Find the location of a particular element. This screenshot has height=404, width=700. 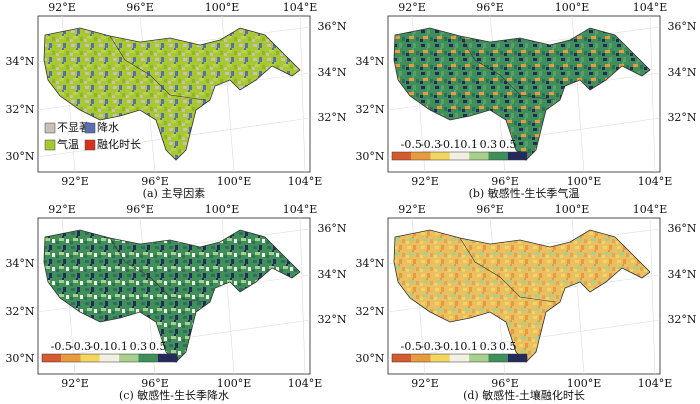

panel-caption: (a) 主导因素 is located at coordinates (174, 193).